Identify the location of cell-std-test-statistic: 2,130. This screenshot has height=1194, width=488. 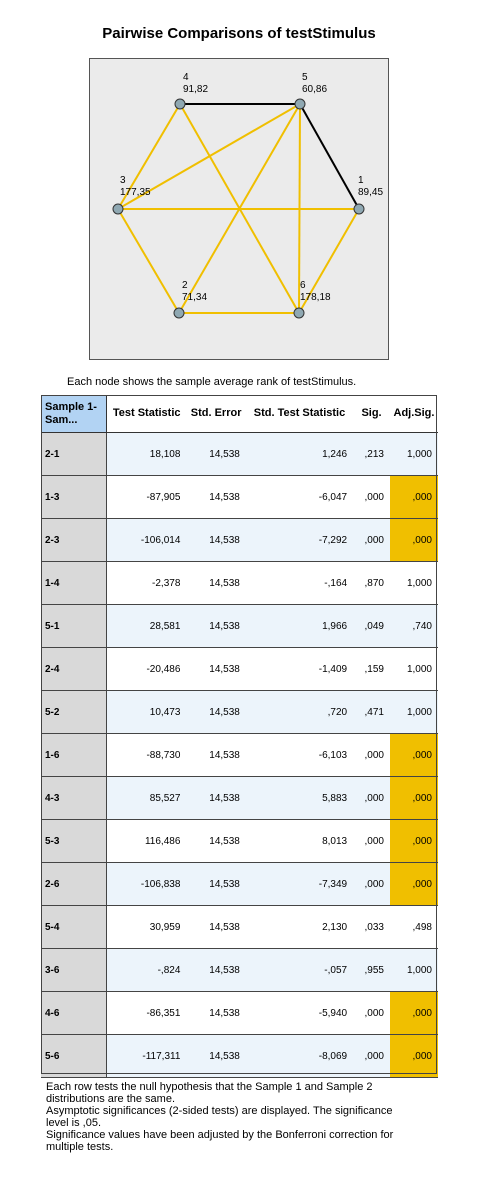
(299, 927).